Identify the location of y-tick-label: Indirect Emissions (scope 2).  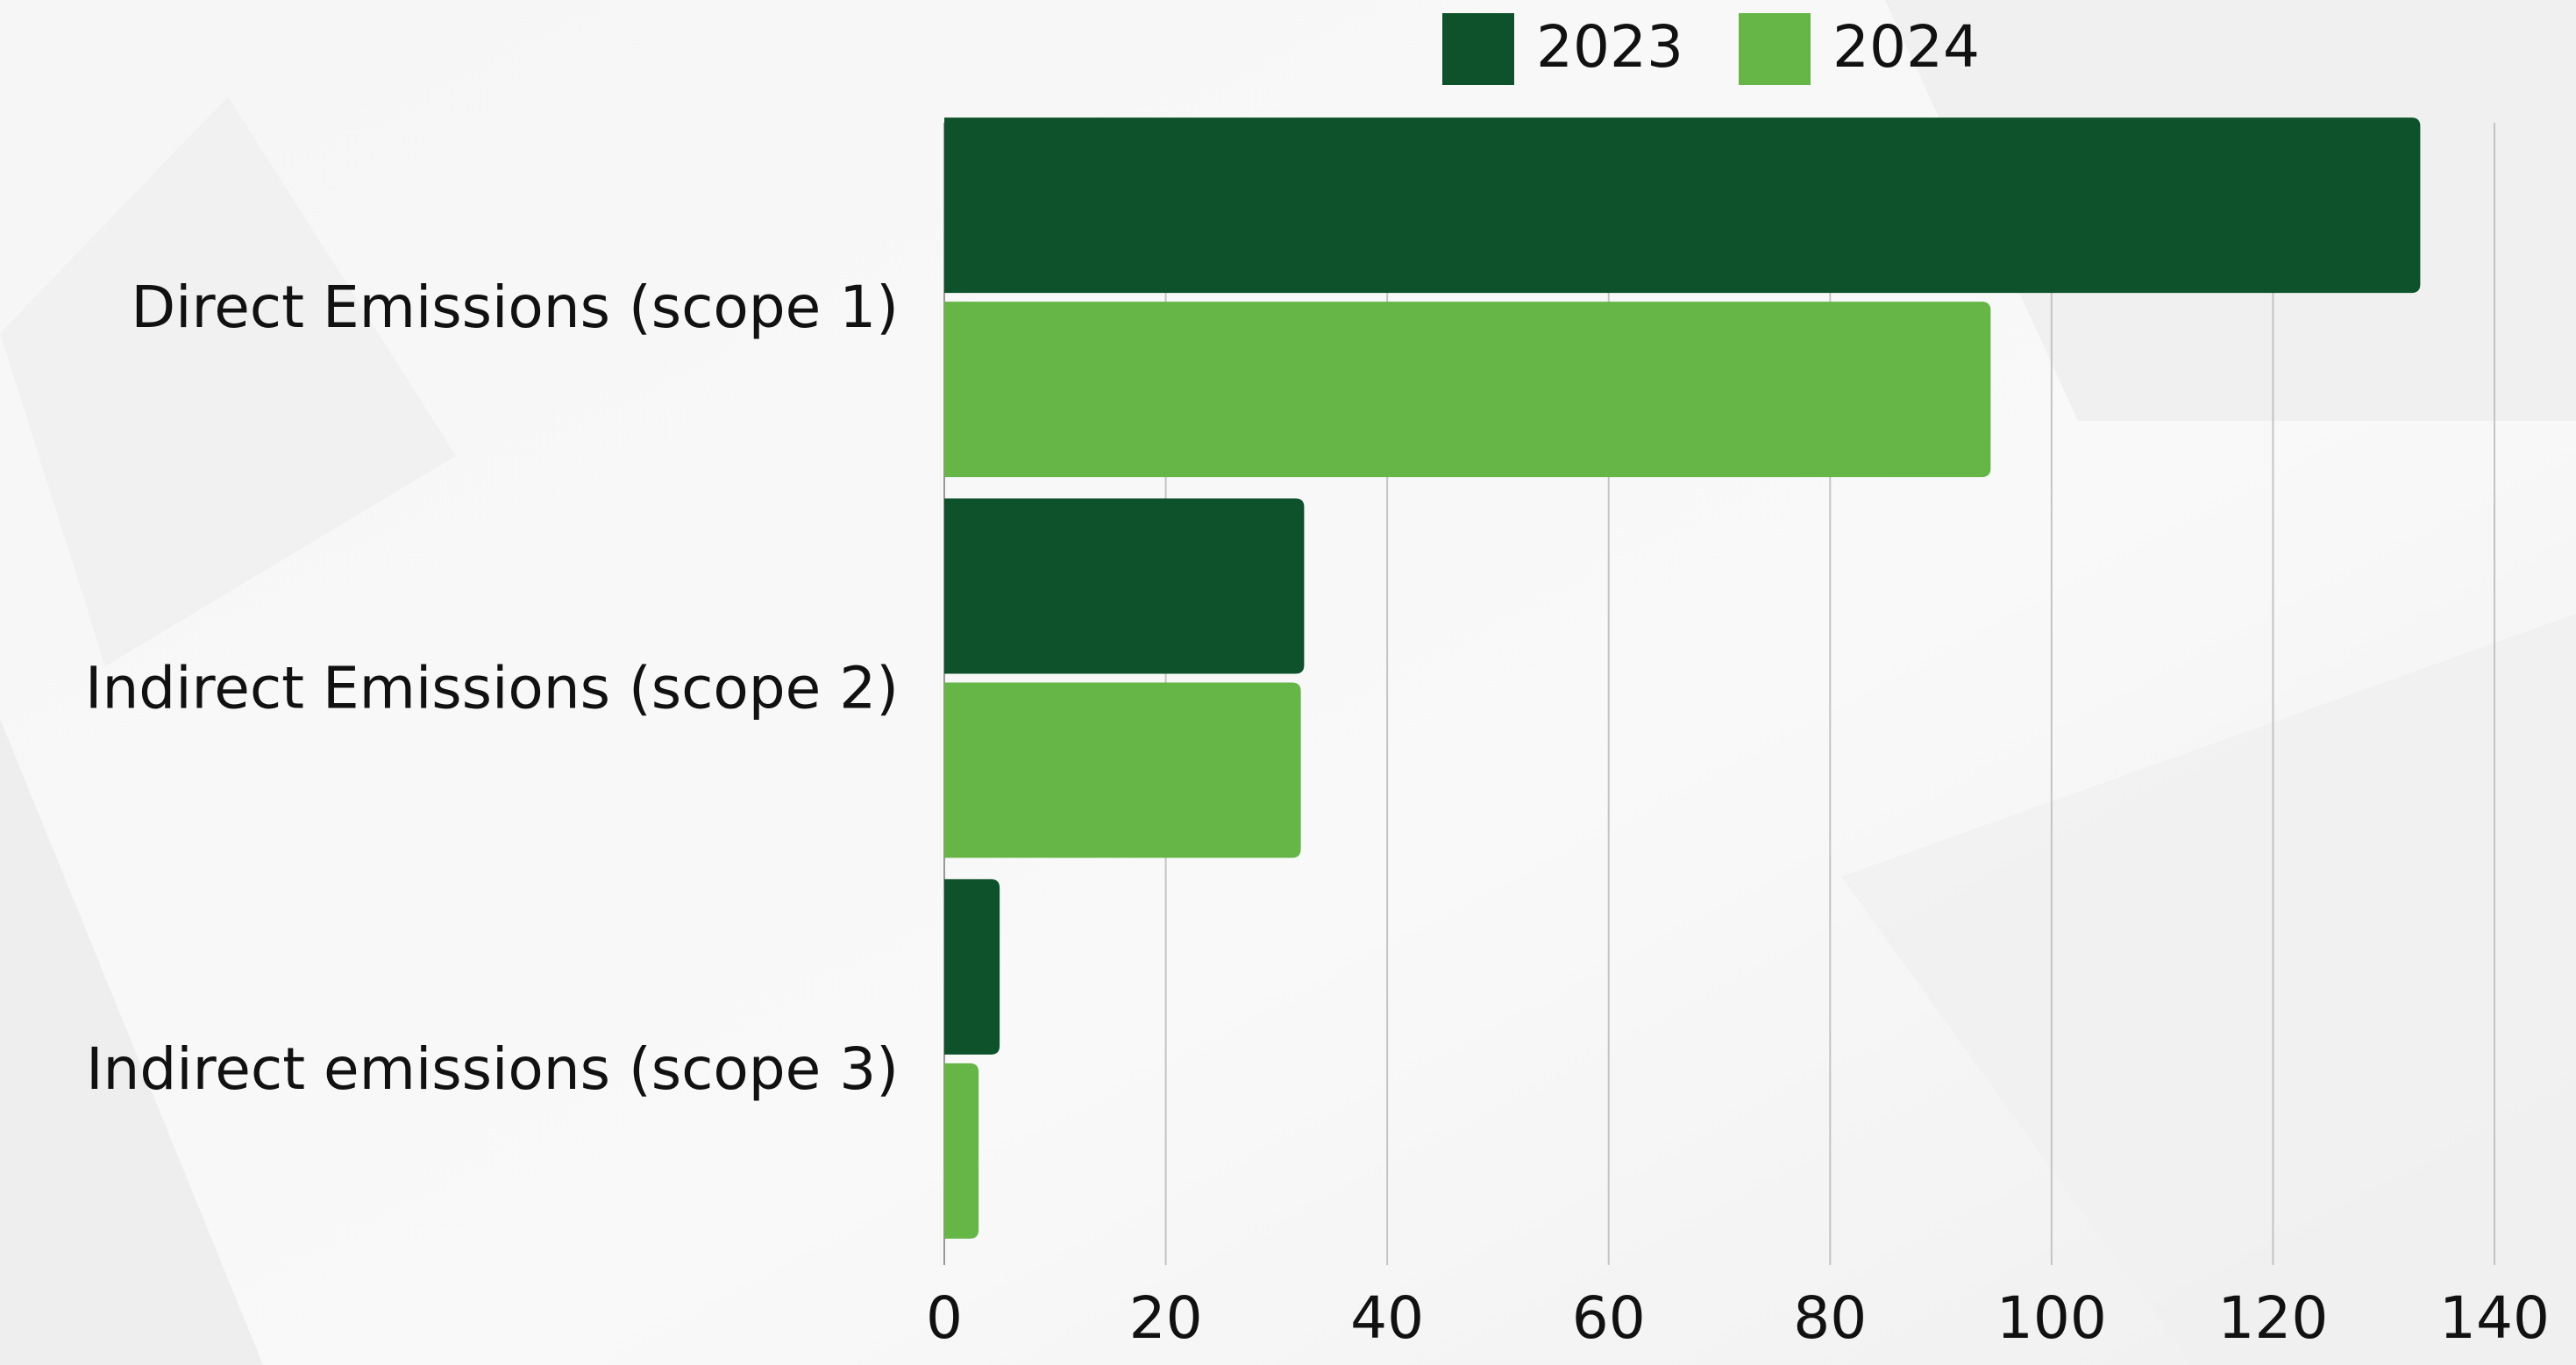
(492, 688).